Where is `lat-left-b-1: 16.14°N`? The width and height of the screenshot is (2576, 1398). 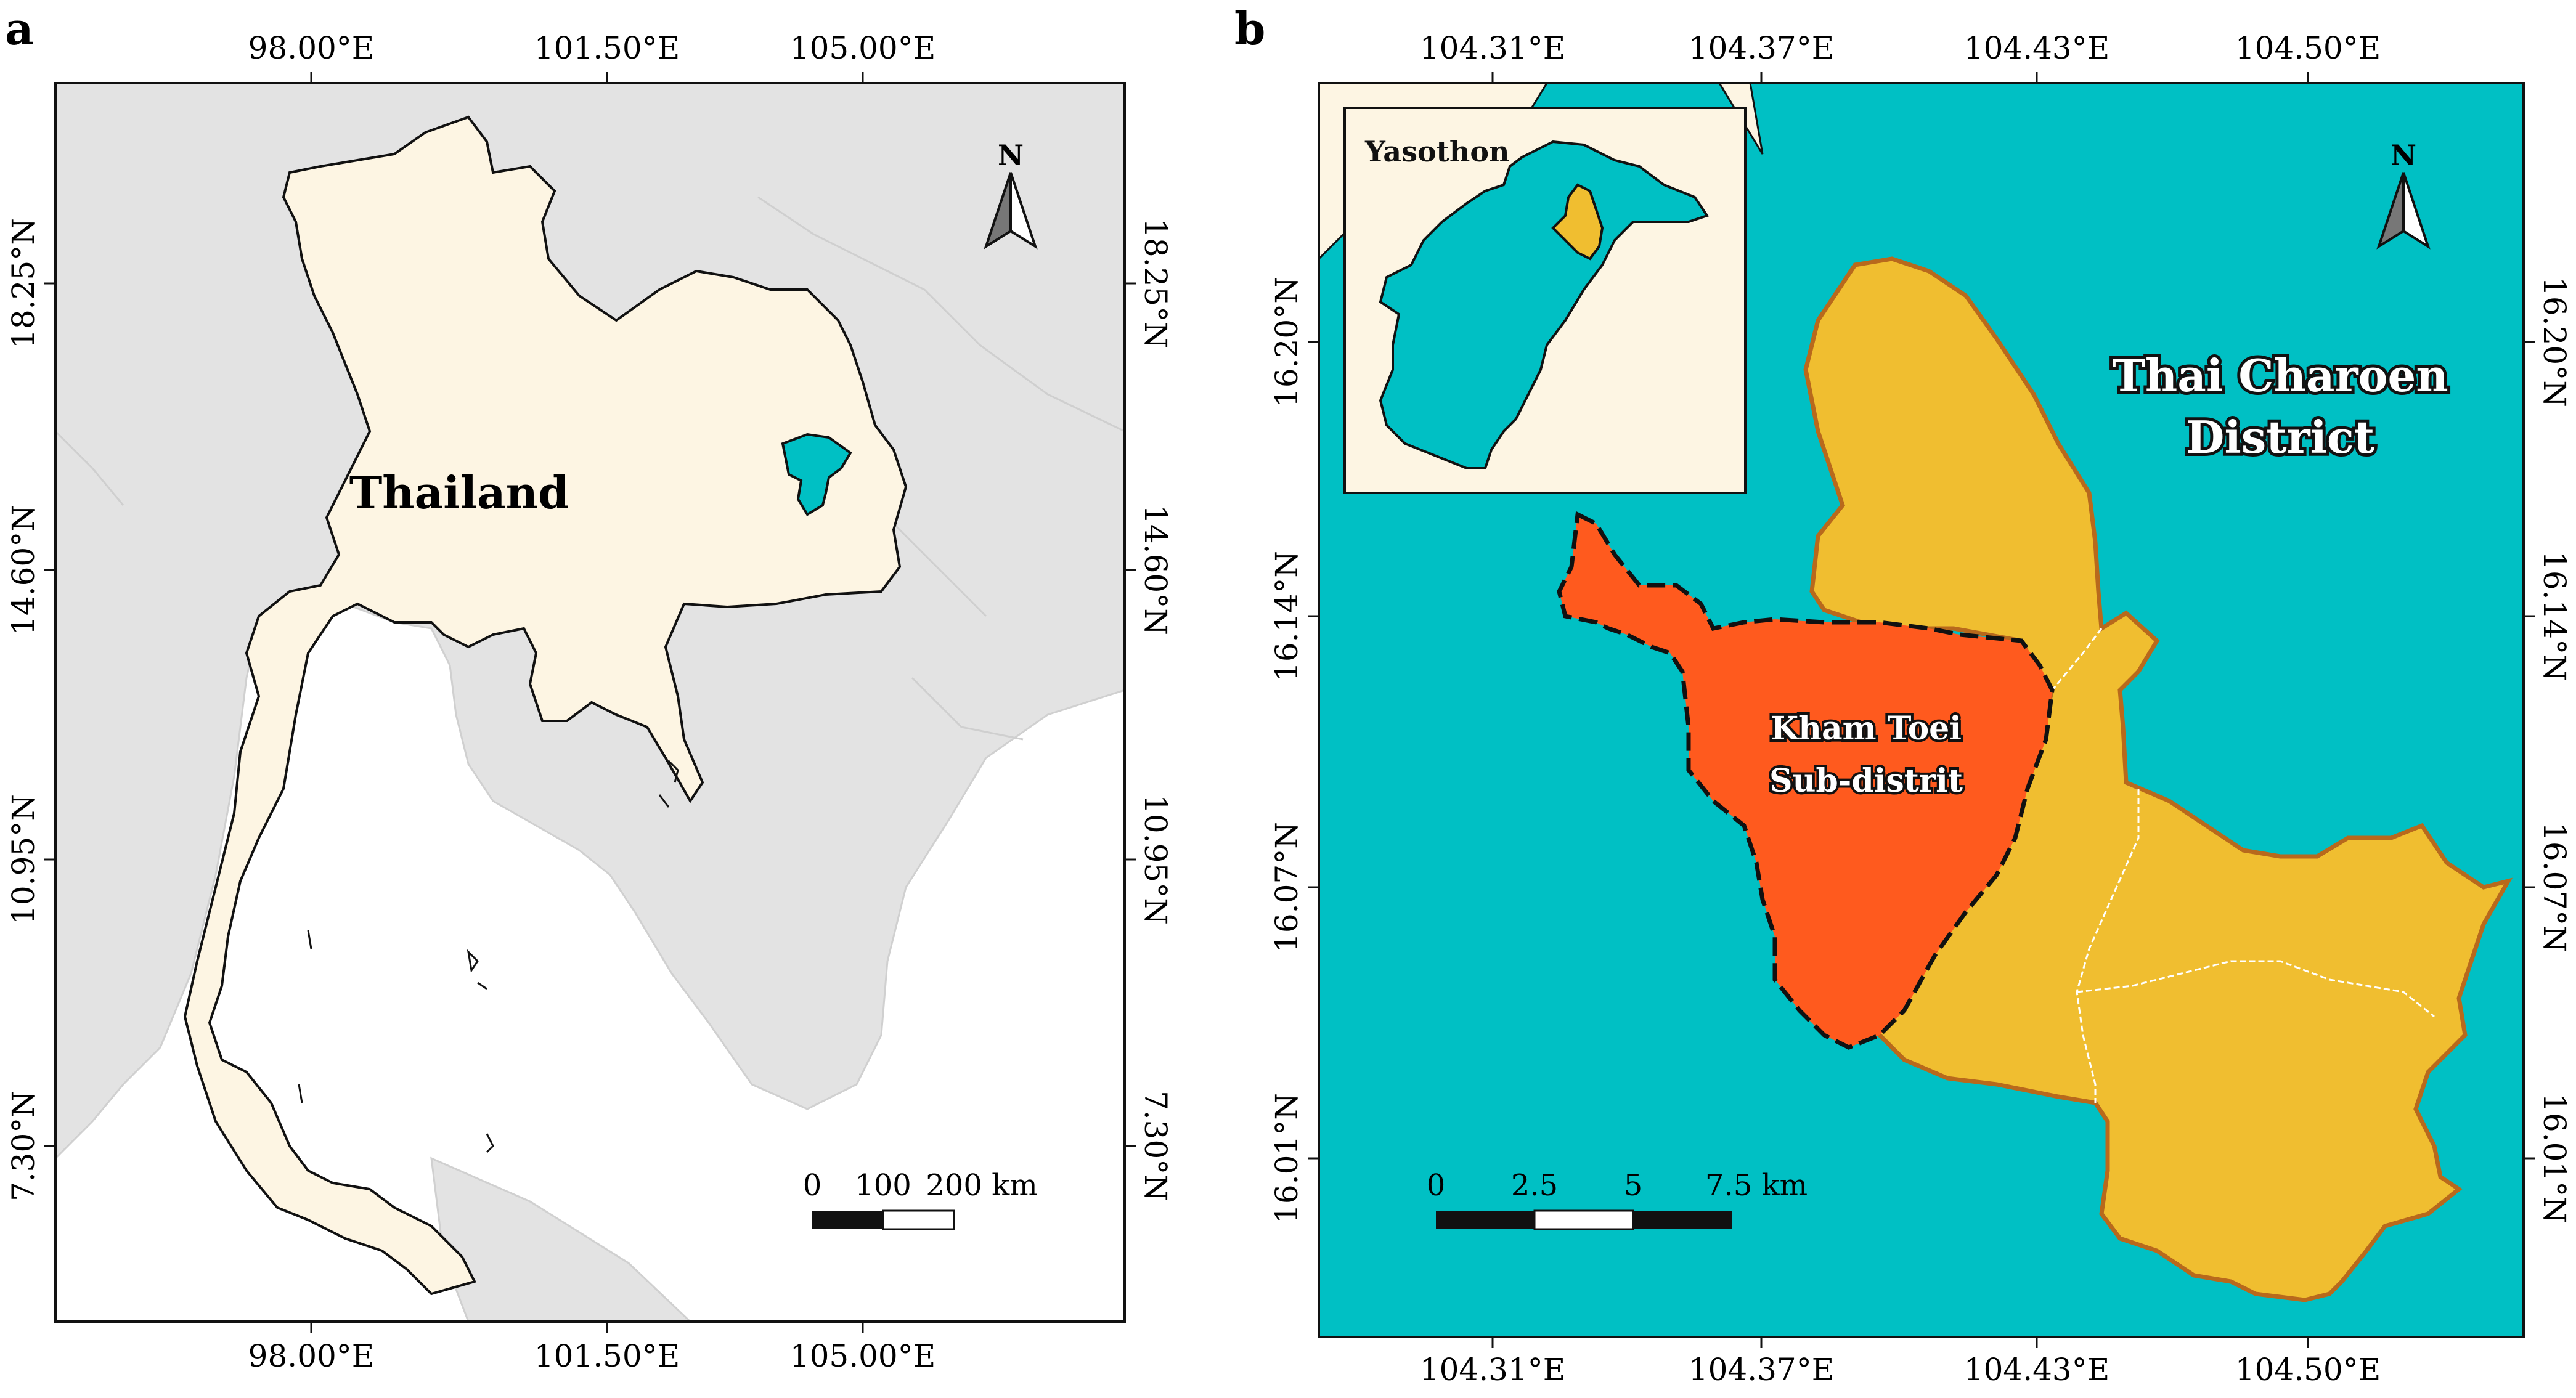 lat-left-b-1: 16.14°N is located at coordinates (1287, 616).